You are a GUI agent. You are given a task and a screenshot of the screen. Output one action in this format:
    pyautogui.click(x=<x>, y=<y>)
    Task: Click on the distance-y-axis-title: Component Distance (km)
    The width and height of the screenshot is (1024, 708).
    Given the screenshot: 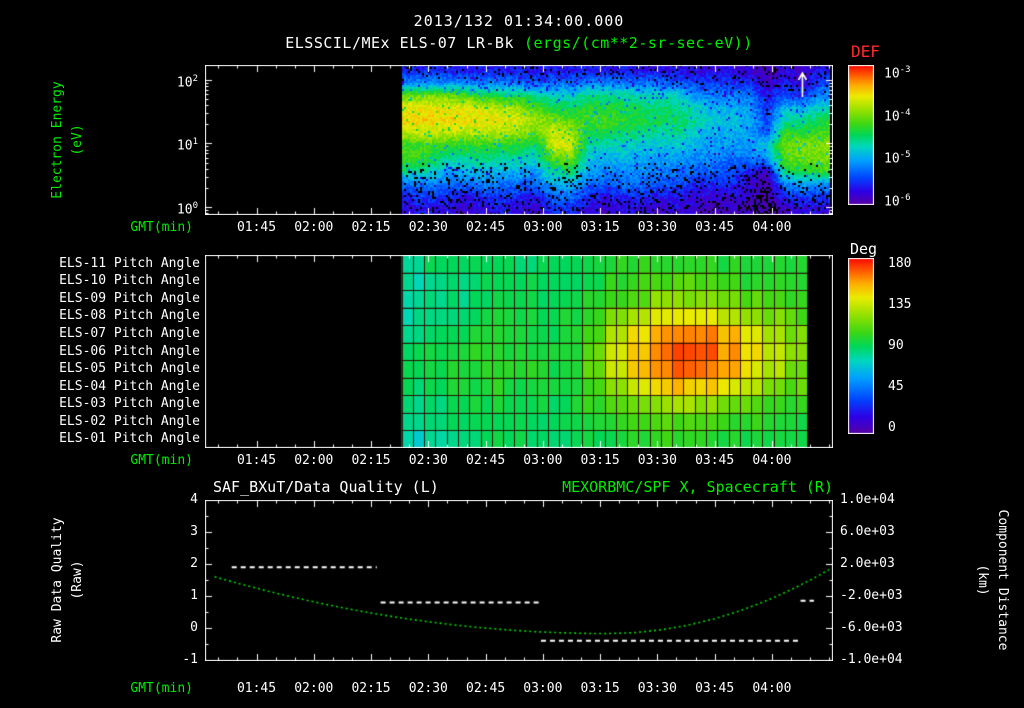 What is the action you would take?
    pyautogui.click(x=992, y=580)
    